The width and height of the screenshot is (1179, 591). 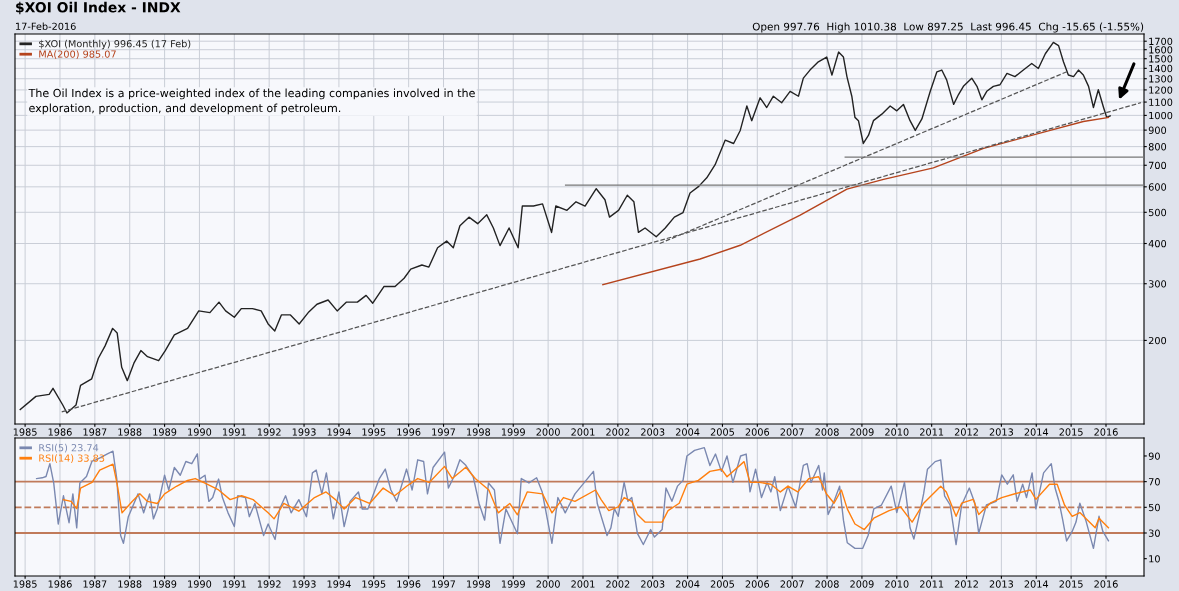 I want to click on chart-title: $XOI Oil Index - INDX, so click(x=98, y=8).